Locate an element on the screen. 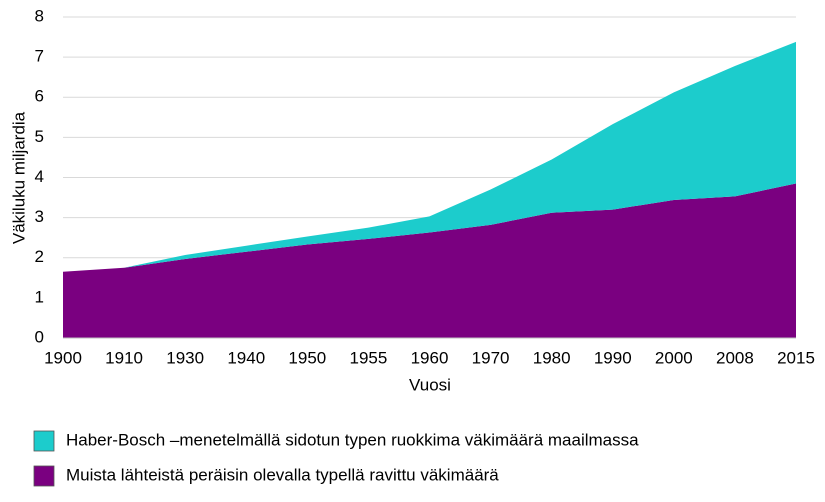 Image resolution: width=825 pixels, height=502 pixels. x-tick-label: 1930 is located at coordinates (185, 357).